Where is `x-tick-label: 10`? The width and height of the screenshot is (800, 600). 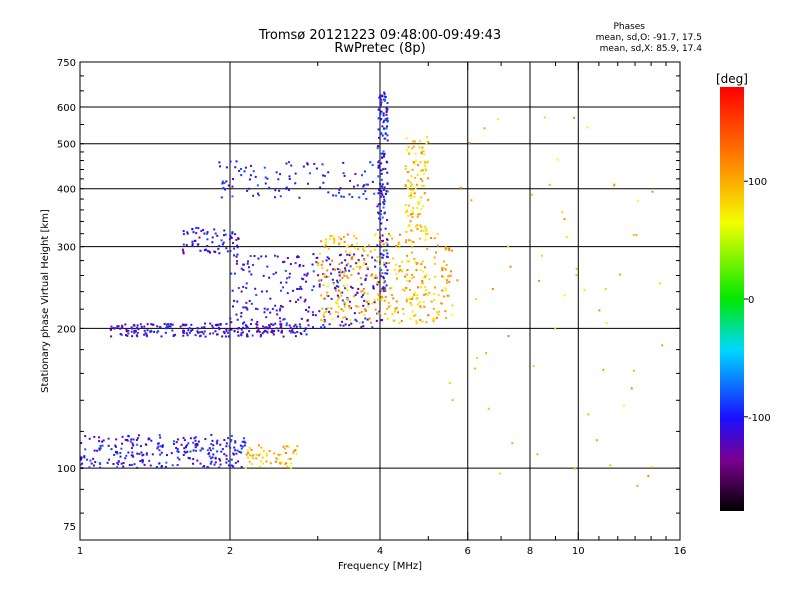
x-tick-label: 10 is located at coordinates (578, 551).